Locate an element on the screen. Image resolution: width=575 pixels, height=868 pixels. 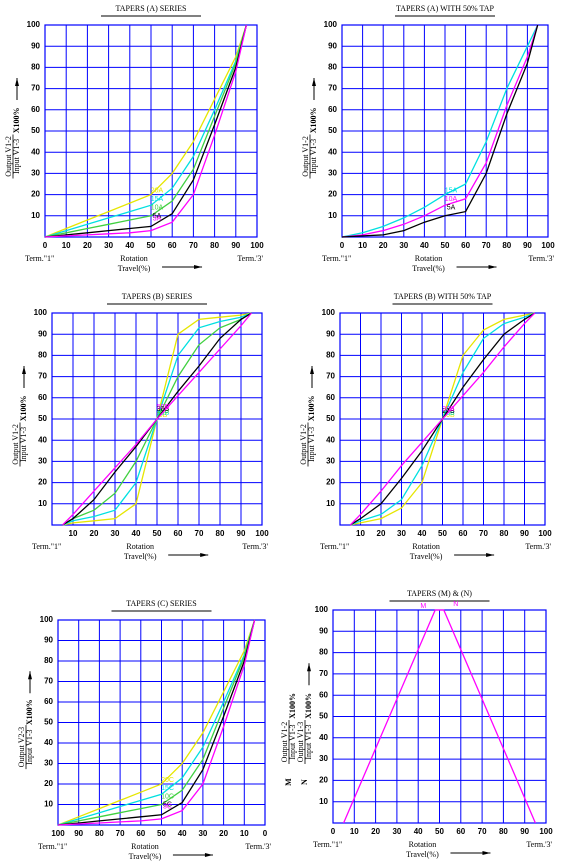
series-label: 10B is located at coordinates (448, 415).